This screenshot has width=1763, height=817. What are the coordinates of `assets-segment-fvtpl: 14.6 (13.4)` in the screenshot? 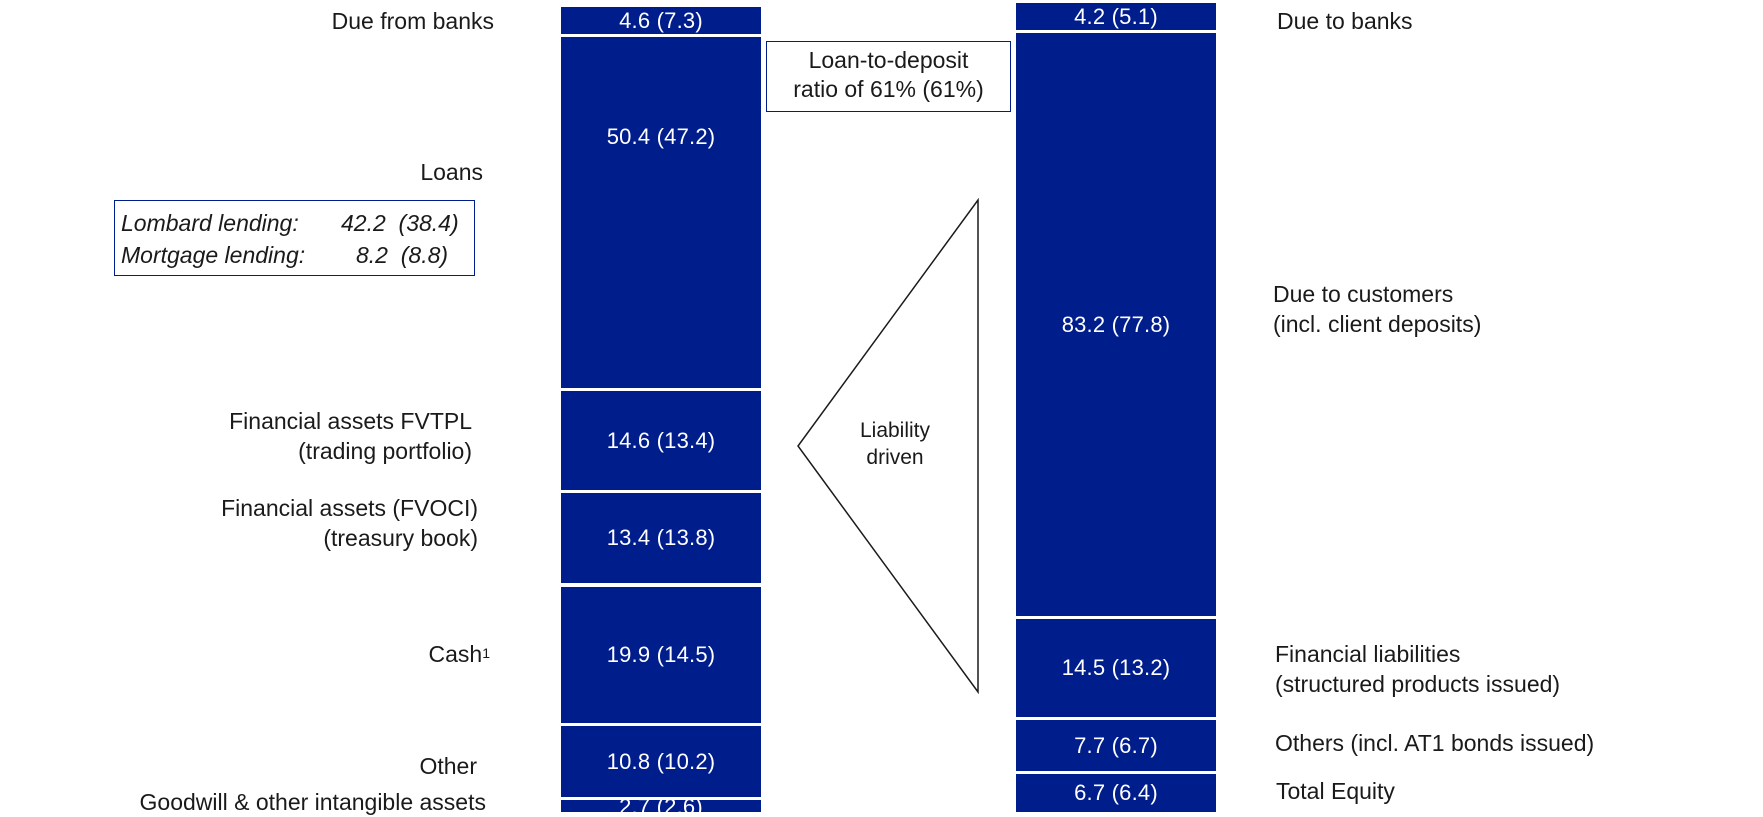 It's located at (661, 440).